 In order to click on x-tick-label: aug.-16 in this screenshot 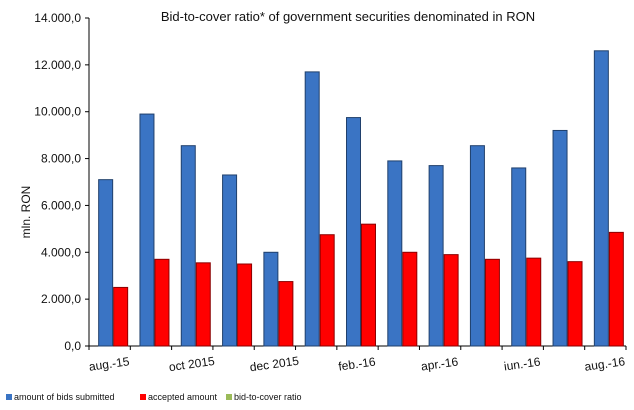, I will do `click(605, 364)`.